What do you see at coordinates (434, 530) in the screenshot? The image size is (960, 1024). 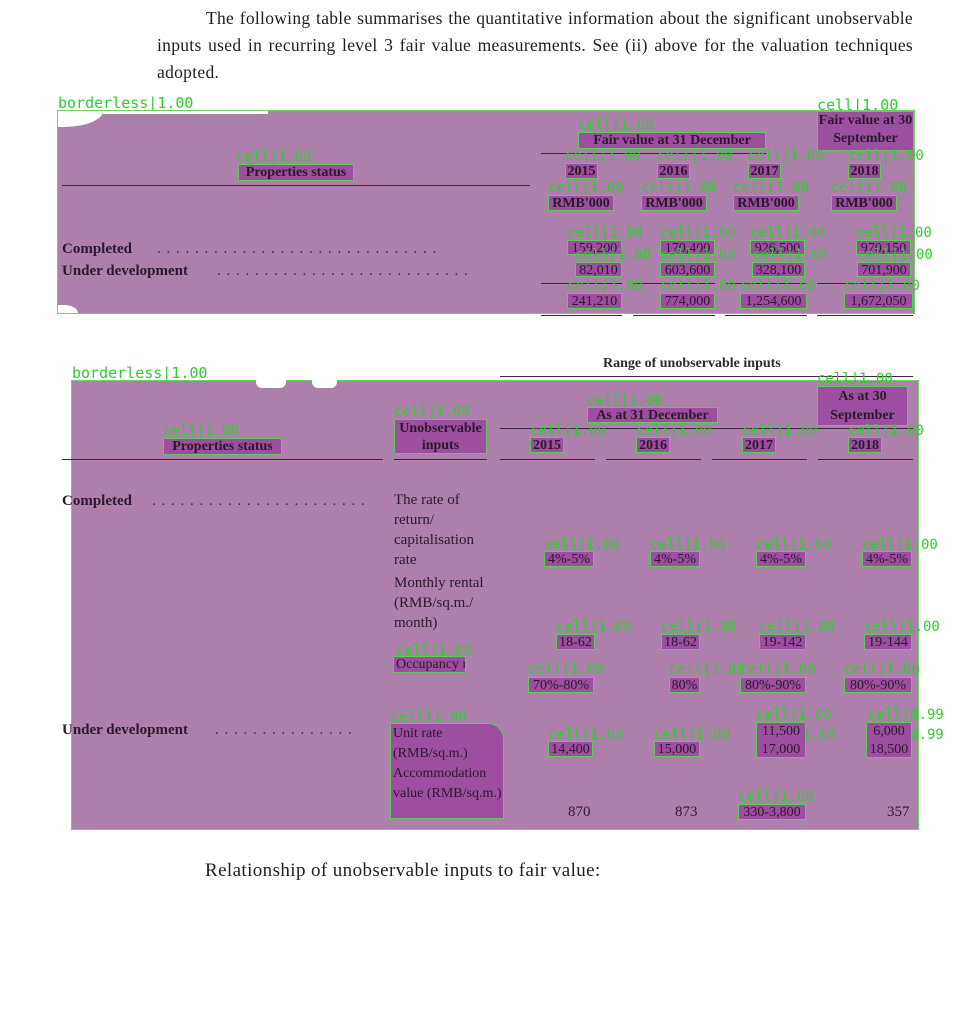 I see `input-rate-of-return: The rate of return/ capitalisation rate` at bounding box center [434, 530].